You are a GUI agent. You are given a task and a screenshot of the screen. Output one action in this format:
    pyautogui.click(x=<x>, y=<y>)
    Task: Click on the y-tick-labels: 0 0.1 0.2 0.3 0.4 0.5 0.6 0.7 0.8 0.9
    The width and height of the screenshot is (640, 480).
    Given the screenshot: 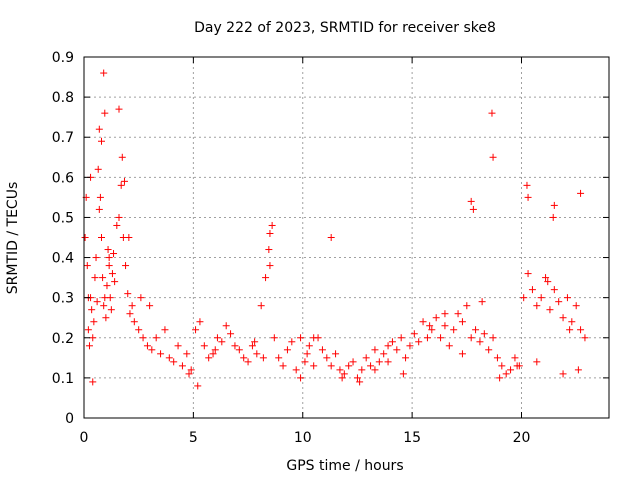 What is the action you would take?
    pyautogui.click(x=63, y=238)
    